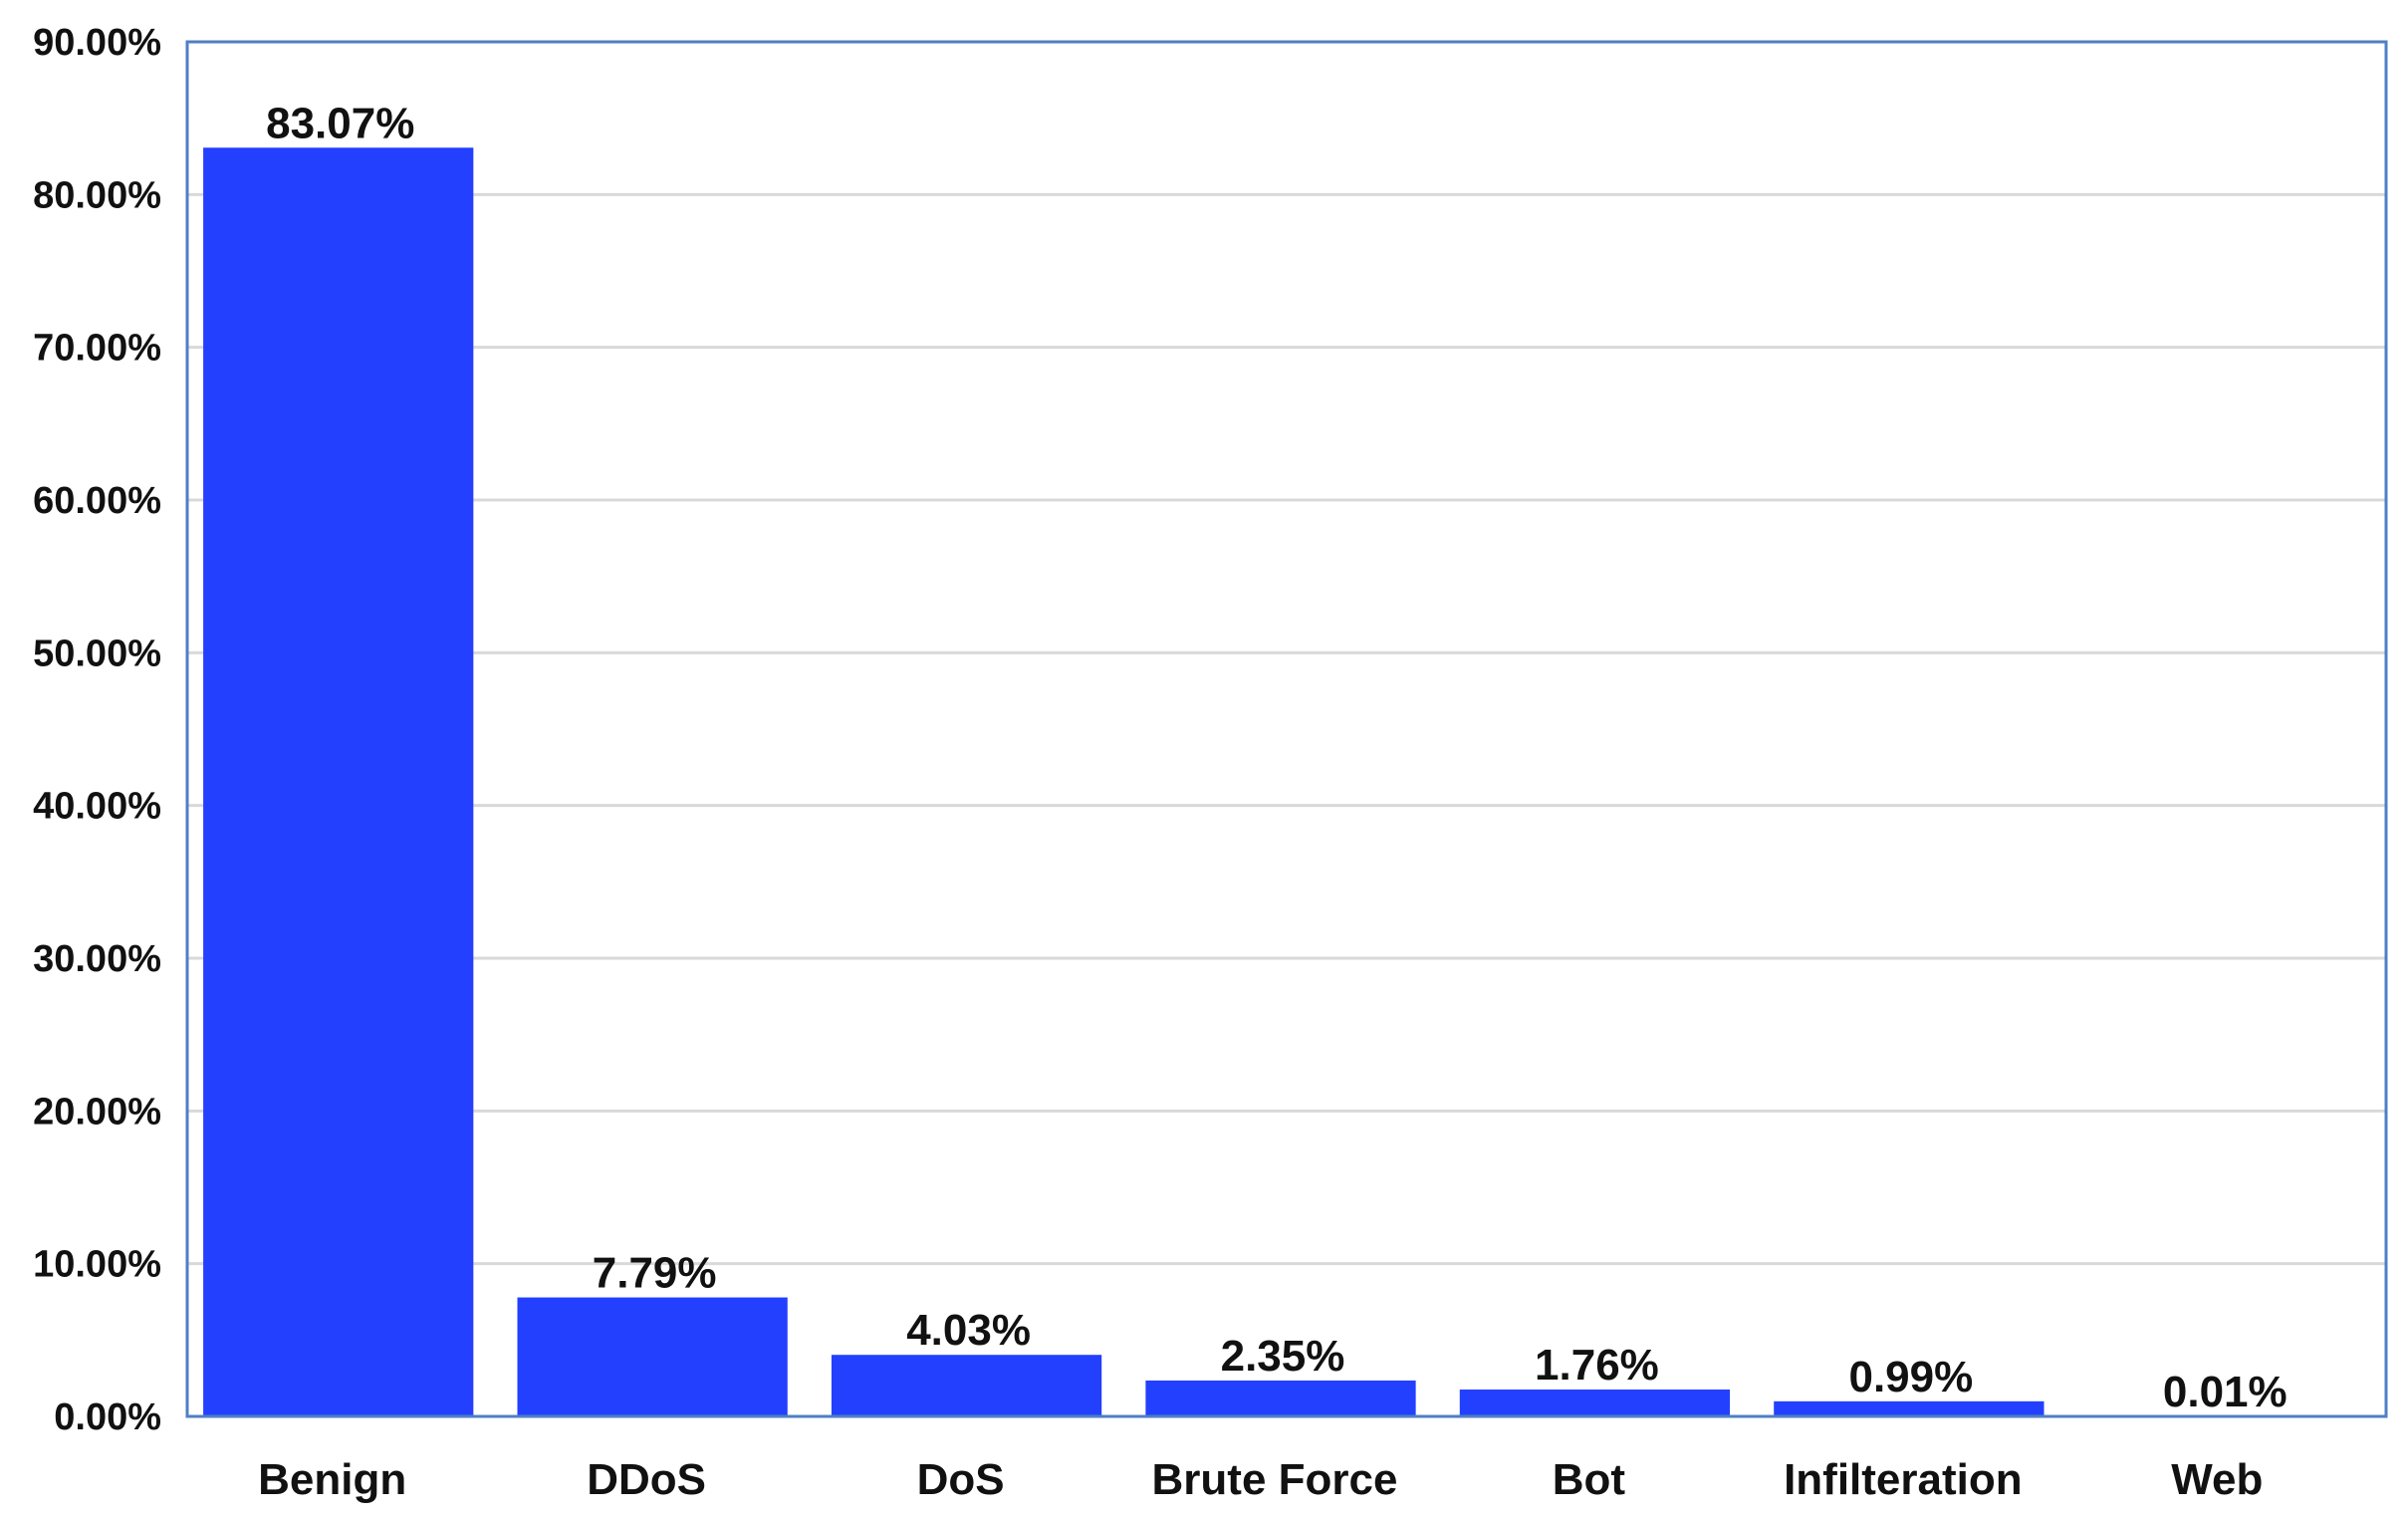 The image size is (2408, 1520). Describe the element at coordinates (968, 1331) in the screenshot. I see `data-label: 4.03%` at that location.